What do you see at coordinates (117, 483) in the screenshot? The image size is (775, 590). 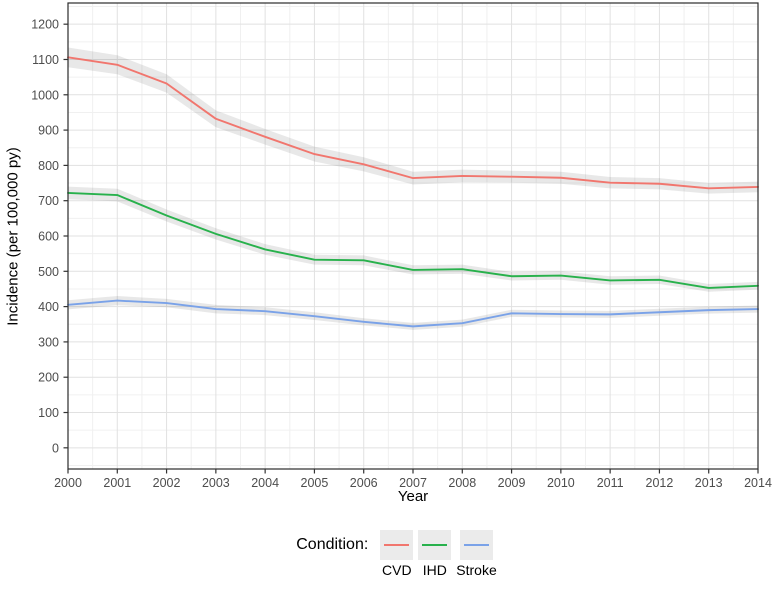 I see `x-tick-label: 2001` at bounding box center [117, 483].